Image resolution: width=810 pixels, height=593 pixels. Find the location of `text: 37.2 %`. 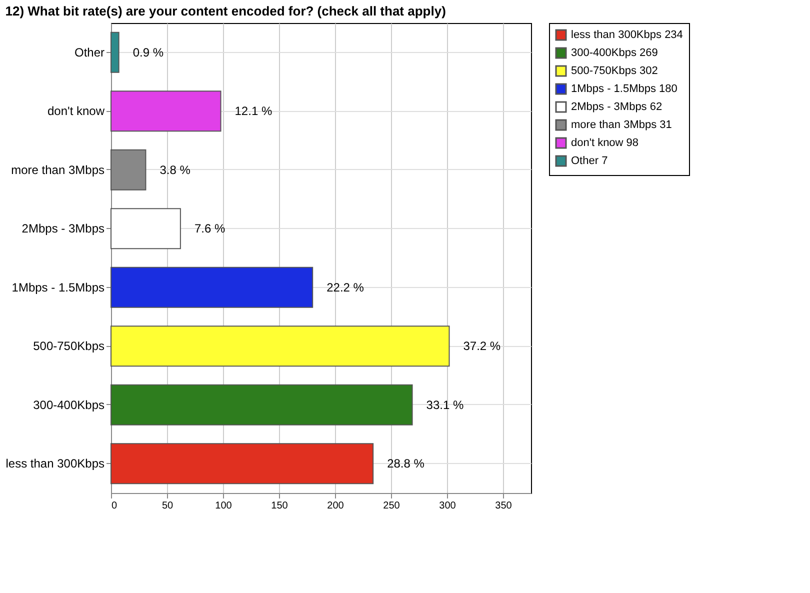

text: 37.2 % is located at coordinates (482, 346).